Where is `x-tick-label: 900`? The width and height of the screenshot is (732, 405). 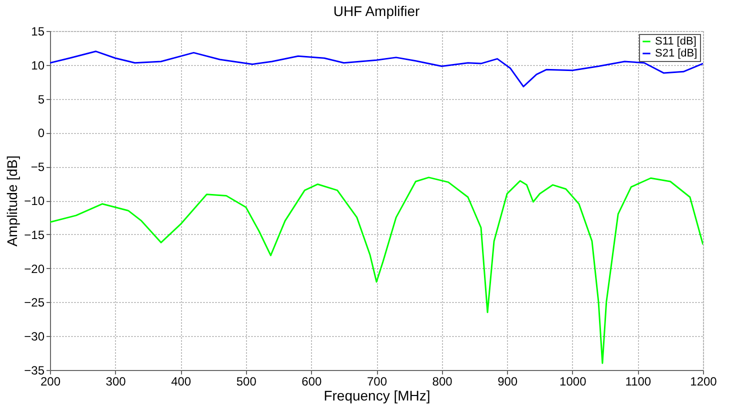 x-tick-label: 900 is located at coordinates (508, 381).